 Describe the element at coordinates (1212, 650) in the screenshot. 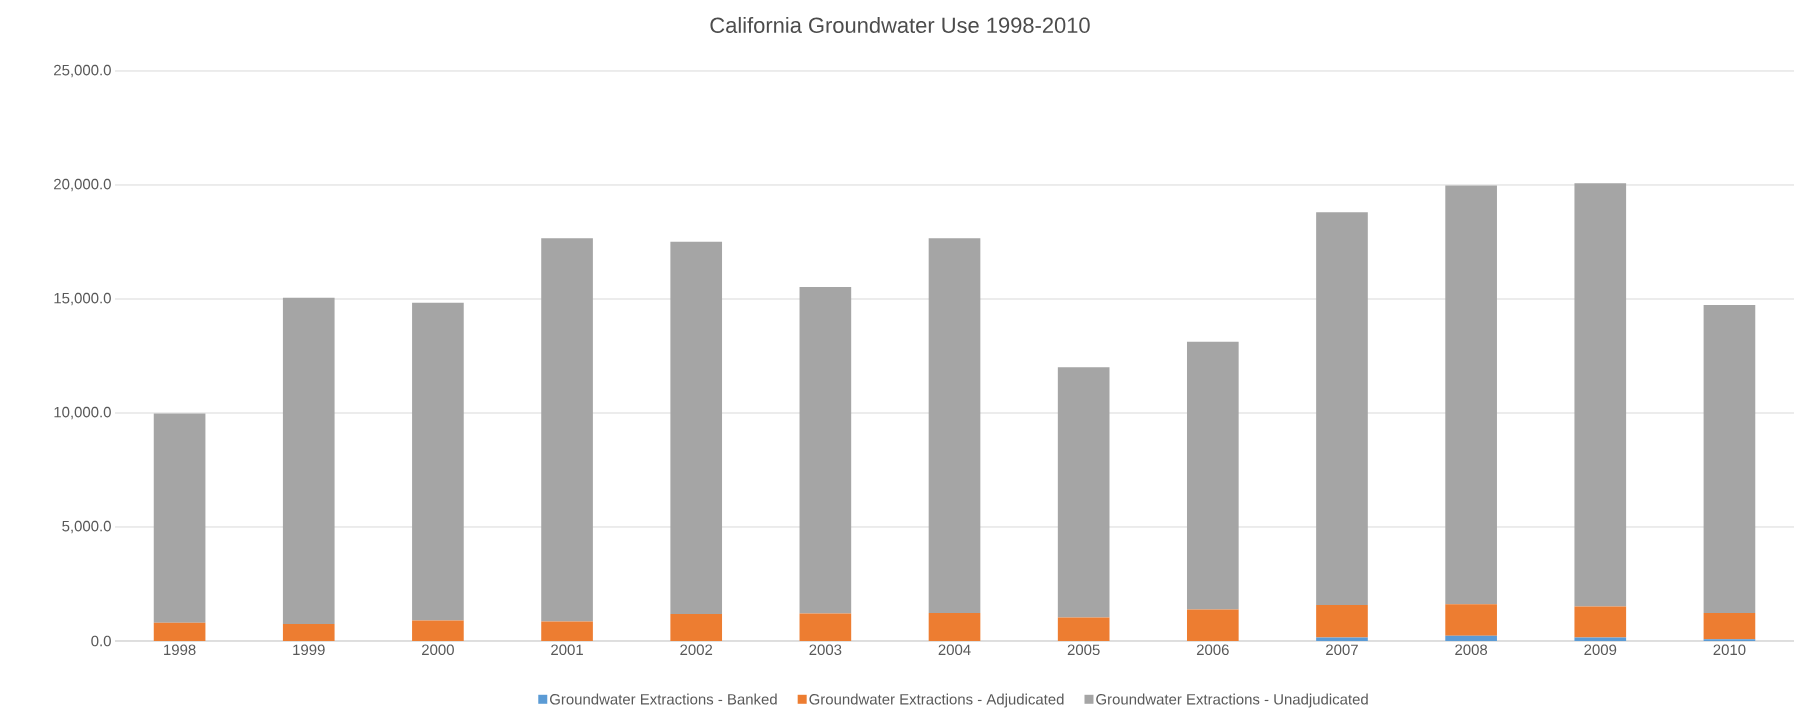

I see `x-tick-label: 2006` at that location.